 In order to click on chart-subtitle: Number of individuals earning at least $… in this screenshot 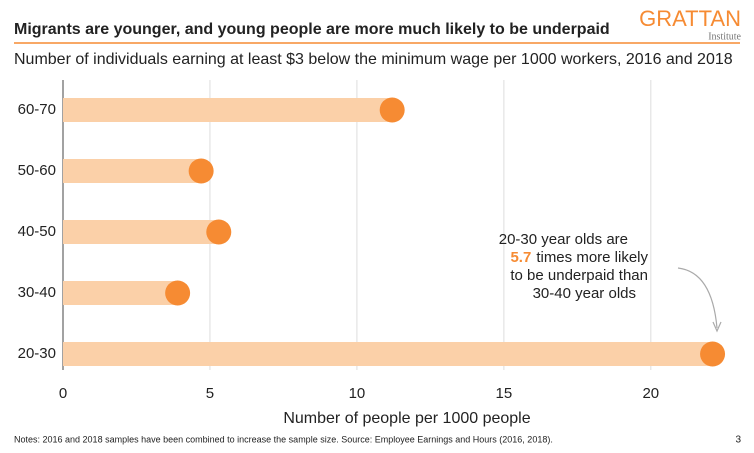, I will do `click(373, 59)`.